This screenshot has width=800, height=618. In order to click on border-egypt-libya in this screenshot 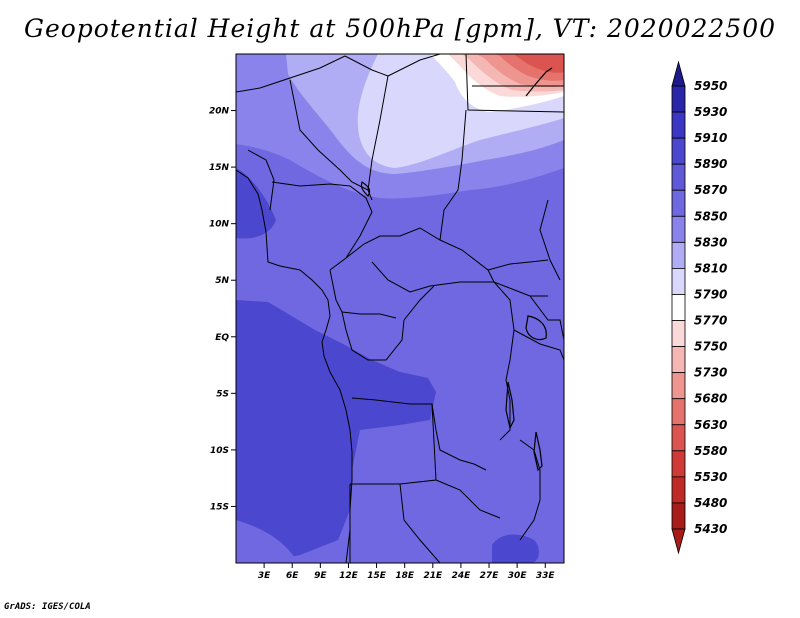, I will do `click(514, 83)`.